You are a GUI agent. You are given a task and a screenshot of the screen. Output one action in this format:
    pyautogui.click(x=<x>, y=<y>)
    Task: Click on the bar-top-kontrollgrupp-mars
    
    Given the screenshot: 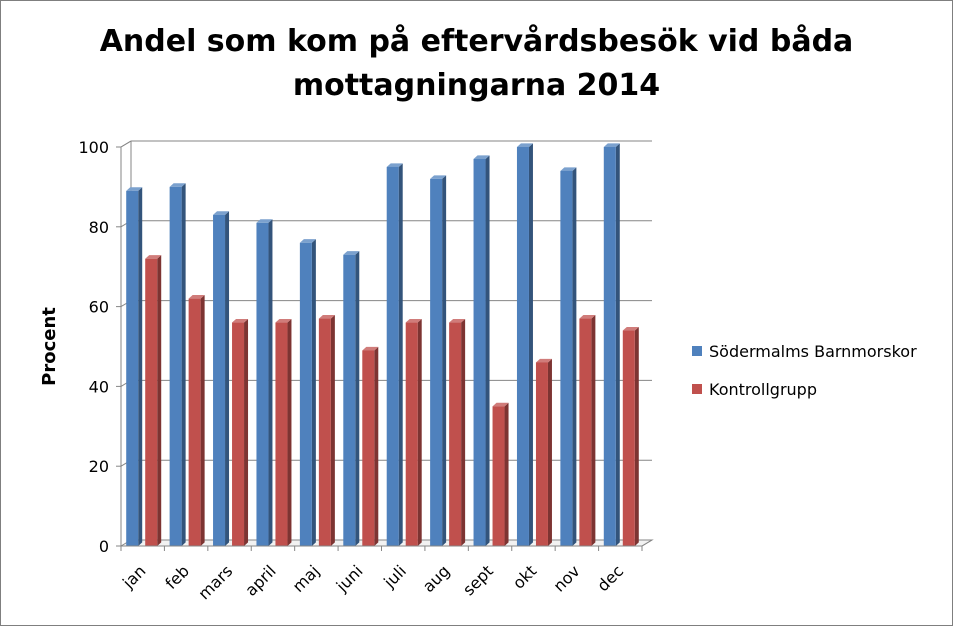 What is the action you would take?
    pyautogui.click(x=240, y=320)
    